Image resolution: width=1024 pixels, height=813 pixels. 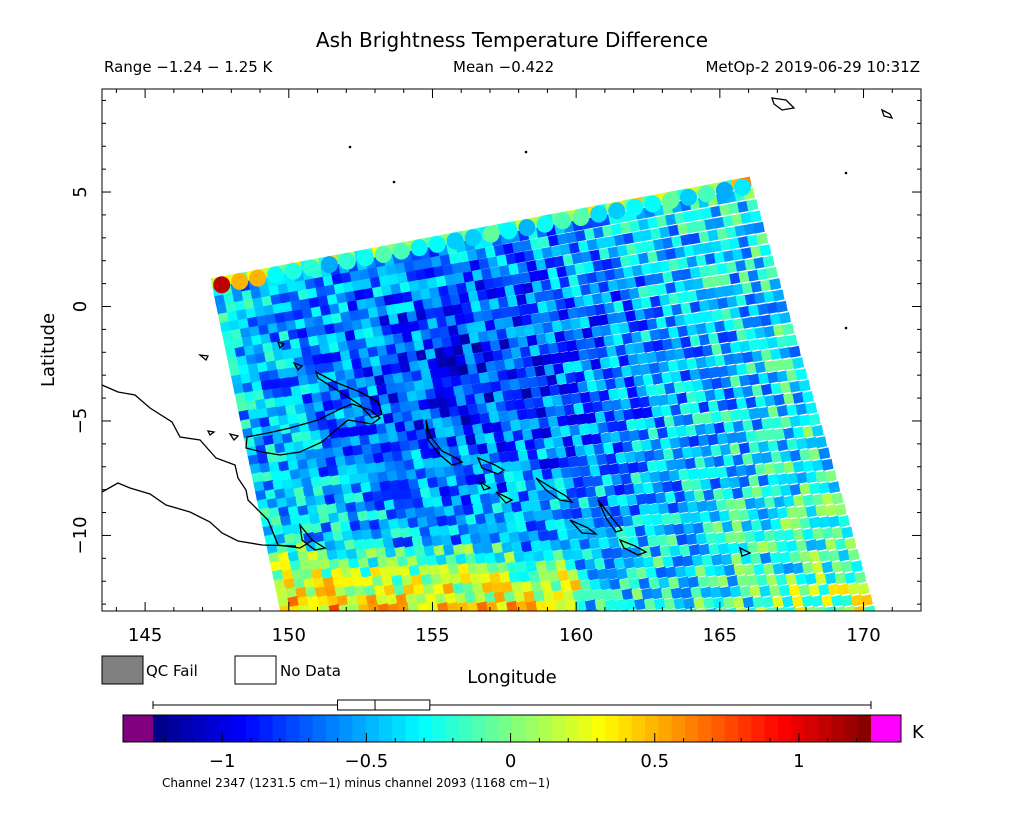 What do you see at coordinates (863, 635) in the screenshot?
I see `x-tick-label: 170` at bounding box center [863, 635].